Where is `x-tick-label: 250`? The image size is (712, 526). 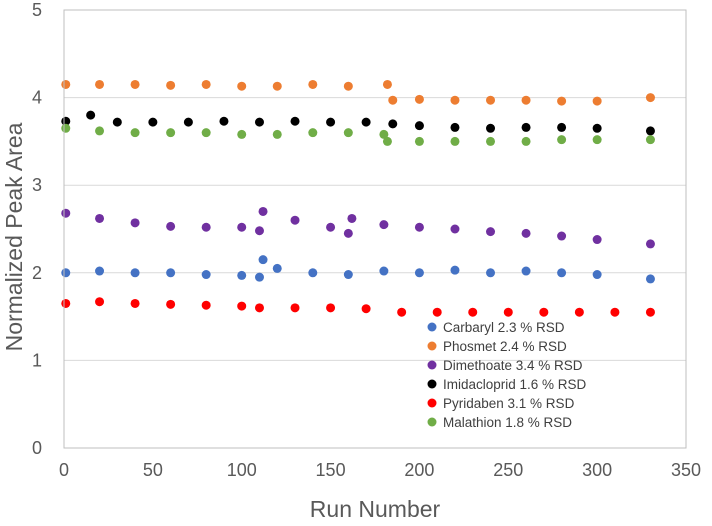 x-tick-label: 250 is located at coordinates (508, 470).